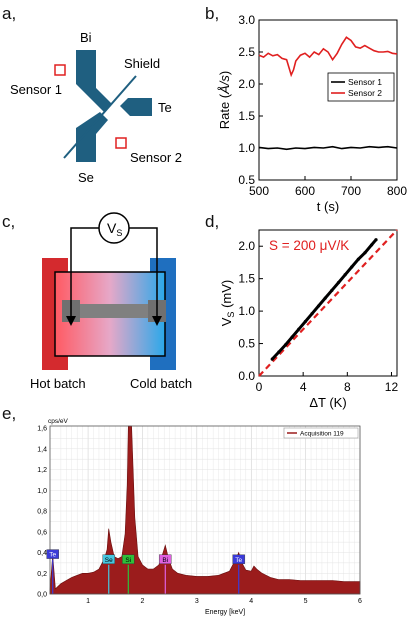  What do you see at coordinates (365, 82) in the screenshot?
I see `legend-entry: Sensor 1` at bounding box center [365, 82].